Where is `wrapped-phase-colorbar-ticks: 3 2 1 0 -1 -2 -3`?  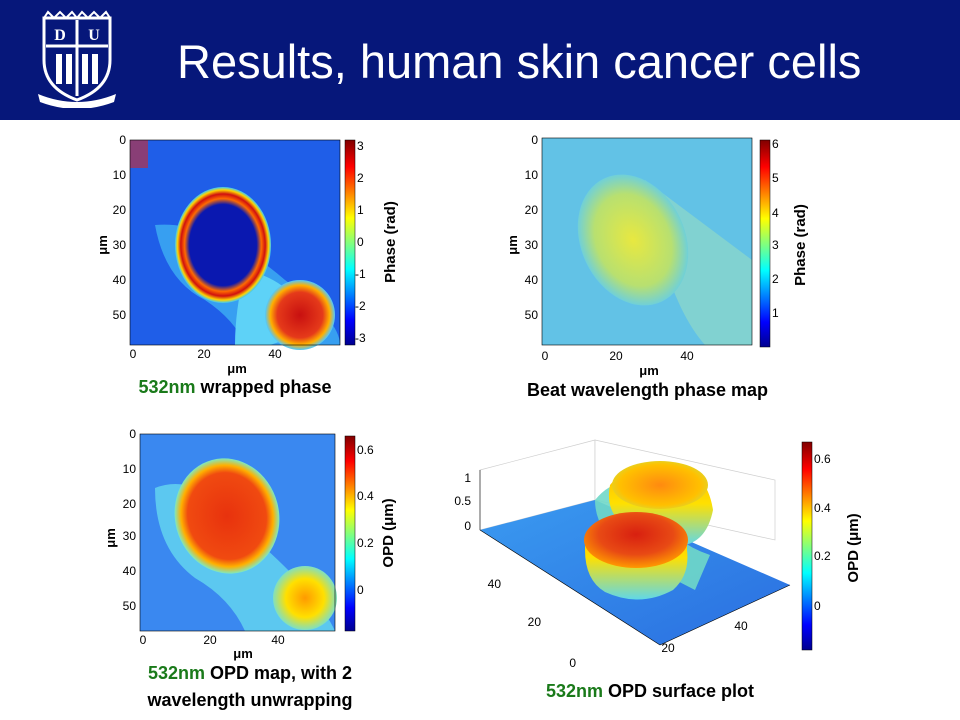
wrapped-phase-colorbar-ticks: 3 2 1 0 -1 -2 -3 is located at coordinates (360, 242).